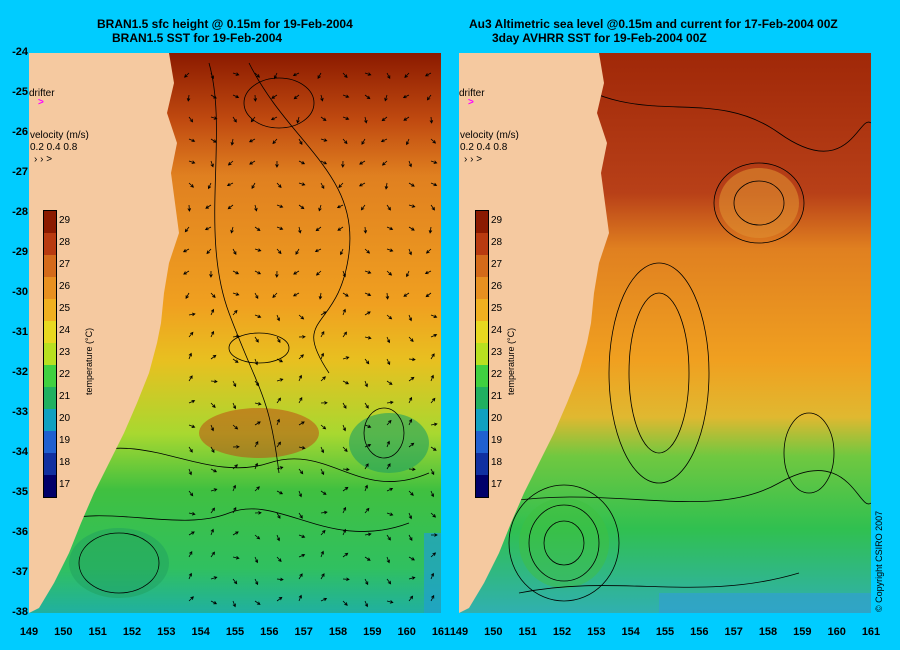 This screenshot has width=900, height=650. What do you see at coordinates (699, 632) in the screenshot?
I see `longitude-tick-label: 156` at bounding box center [699, 632].